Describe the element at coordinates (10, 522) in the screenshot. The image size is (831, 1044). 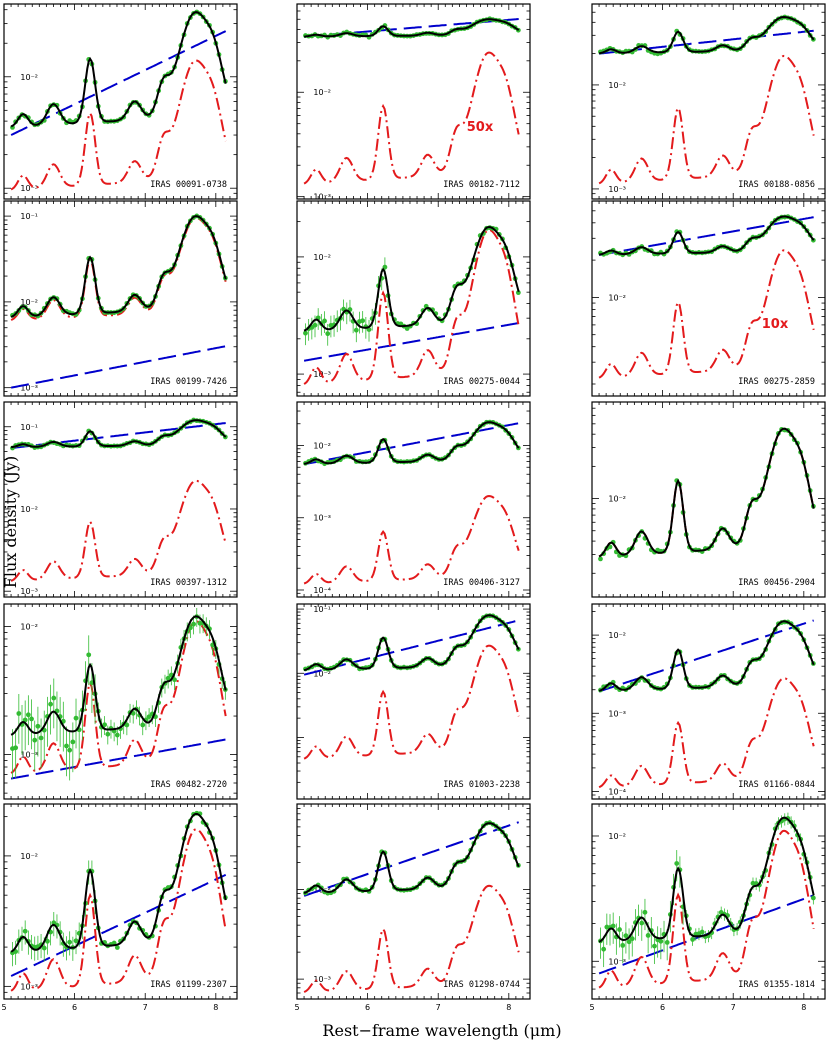
I see `y-axis-title: Flux density (Jy)` at that location.